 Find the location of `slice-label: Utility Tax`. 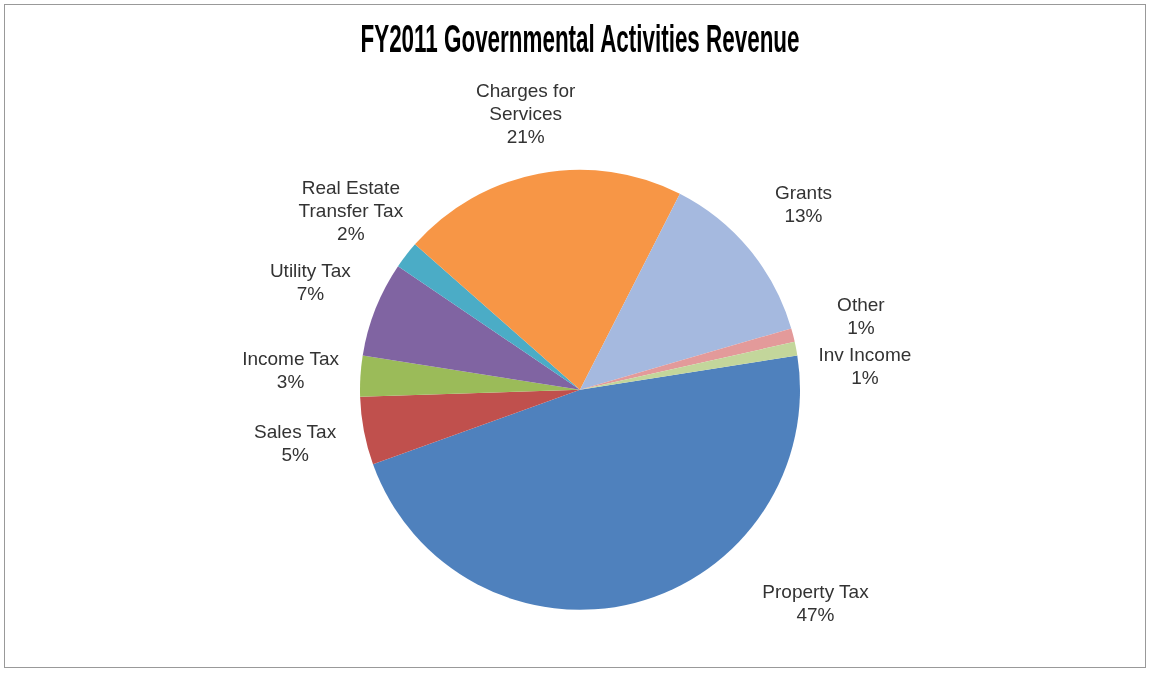

slice-label: Utility Tax is located at coordinates (310, 270).